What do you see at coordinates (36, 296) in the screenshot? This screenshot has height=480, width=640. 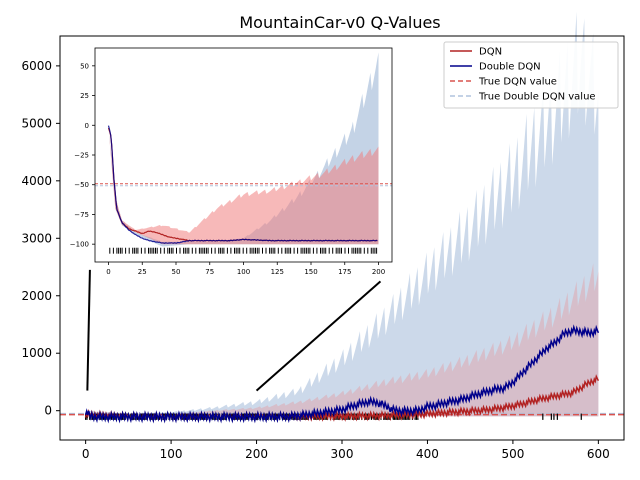 I see `y-tick-label: 2000` at bounding box center [36, 296].